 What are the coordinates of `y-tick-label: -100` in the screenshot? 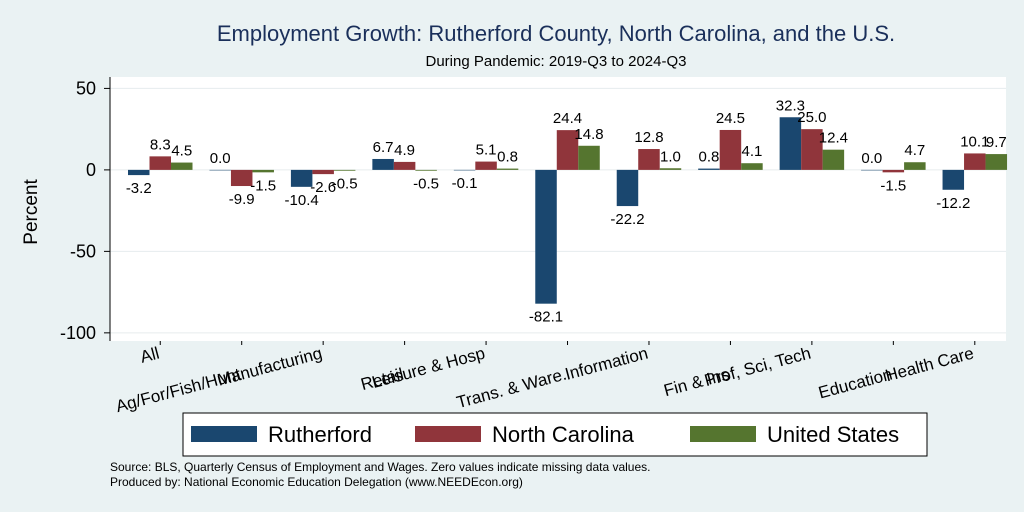 It's located at (78, 333).